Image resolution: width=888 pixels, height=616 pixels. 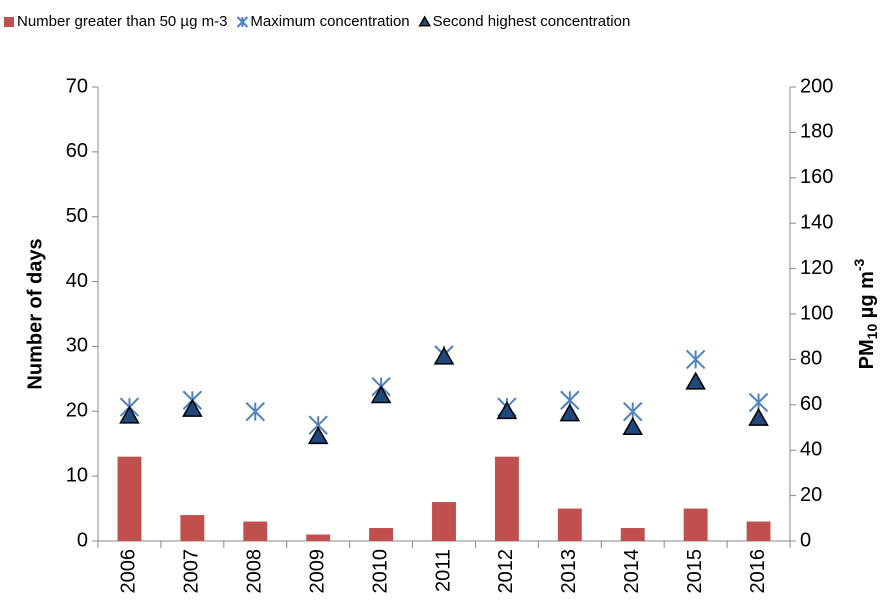 I want to click on y2-tick-label: 180, so click(x=816, y=132).